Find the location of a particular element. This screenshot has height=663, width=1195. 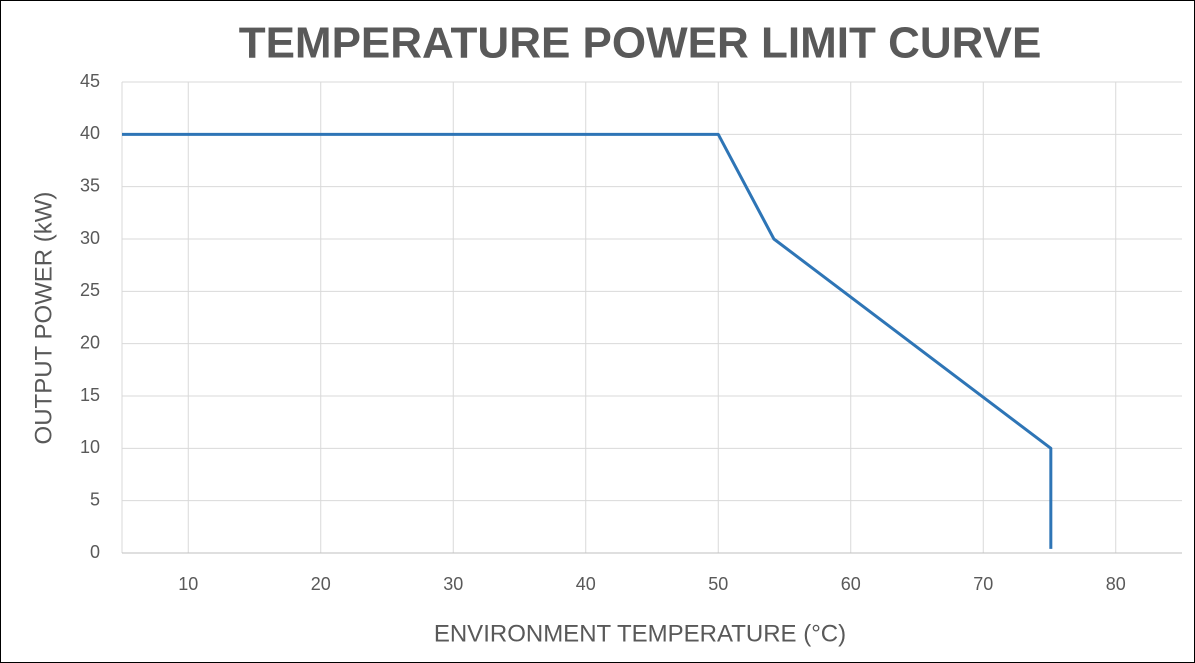

x-tick-label: 30 is located at coordinates (453, 584).